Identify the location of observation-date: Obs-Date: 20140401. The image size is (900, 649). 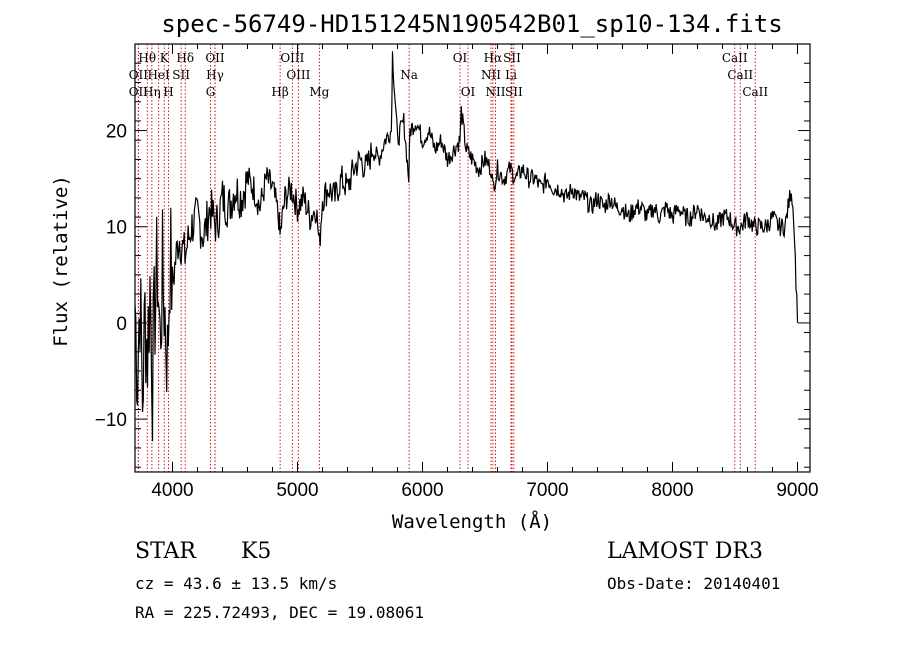
(694, 583).